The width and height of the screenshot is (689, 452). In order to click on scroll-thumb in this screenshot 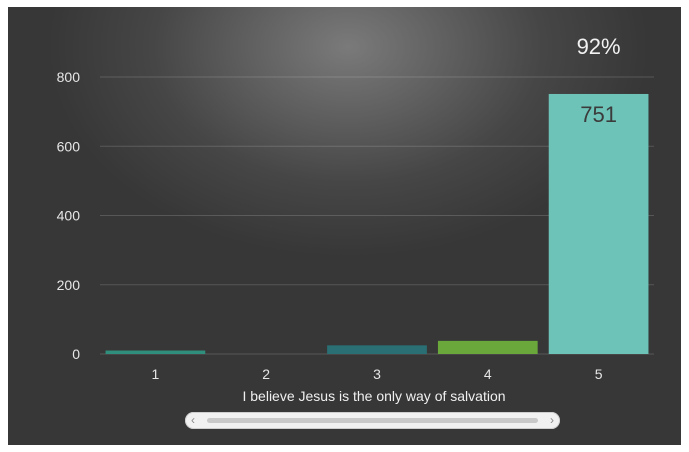, I will do `click(372, 420)`.